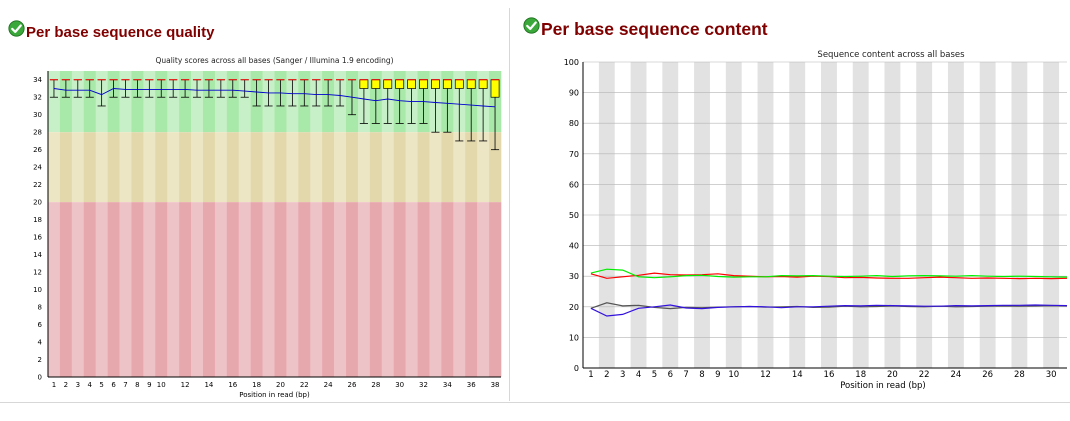 The width and height of the screenshot is (1070, 421). I want to click on y-tick-label: 22, so click(37, 185).